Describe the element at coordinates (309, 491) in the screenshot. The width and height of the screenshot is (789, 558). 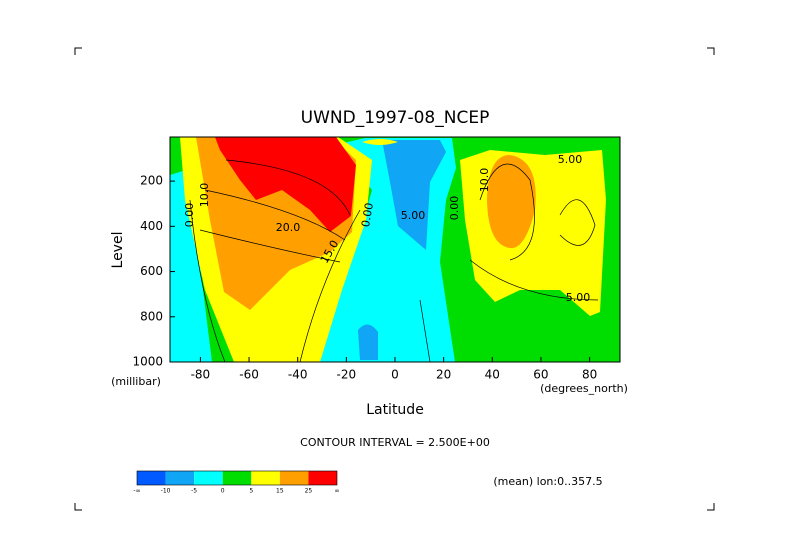
I see `colorbar-label: 25` at that location.